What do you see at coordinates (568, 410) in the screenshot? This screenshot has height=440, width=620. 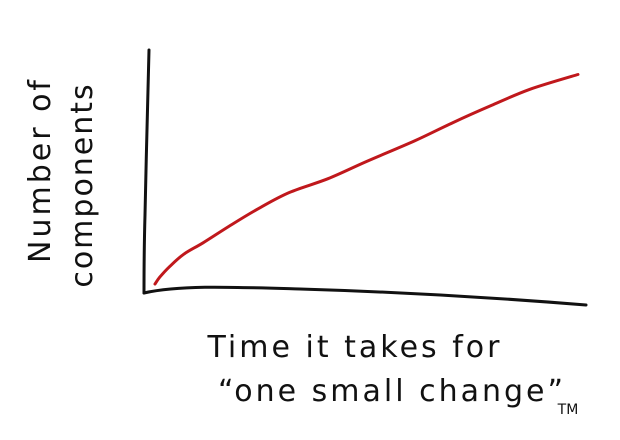 I see `trademark-mark: TM` at bounding box center [568, 410].